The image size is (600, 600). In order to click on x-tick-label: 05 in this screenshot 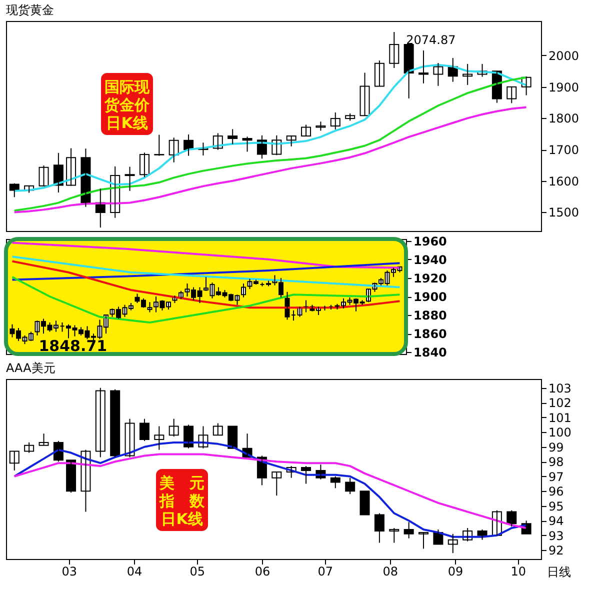, I will do `click(198, 571)`.